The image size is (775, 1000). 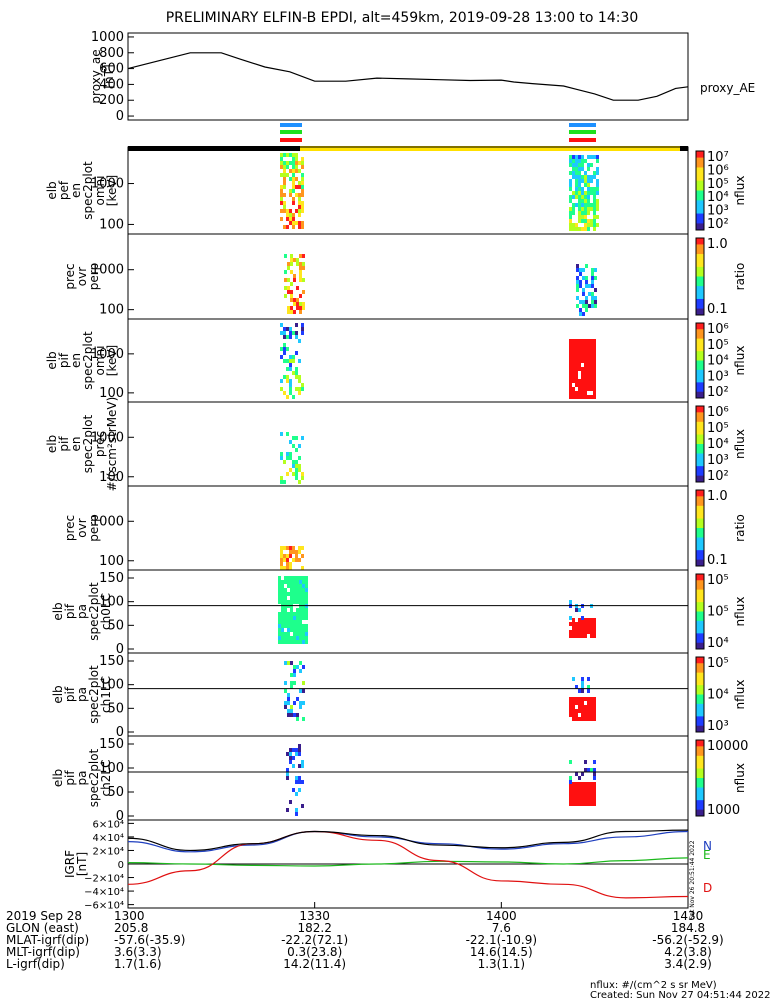 I want to click on y-tick-label: 100, so click(x=111, y=310).